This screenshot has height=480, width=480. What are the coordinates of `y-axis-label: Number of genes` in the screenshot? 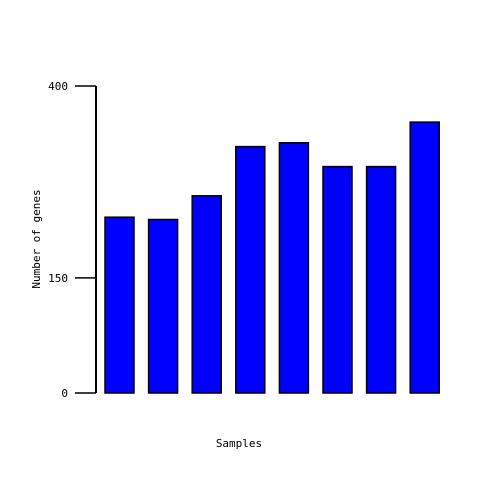 It's located at (36, 238).